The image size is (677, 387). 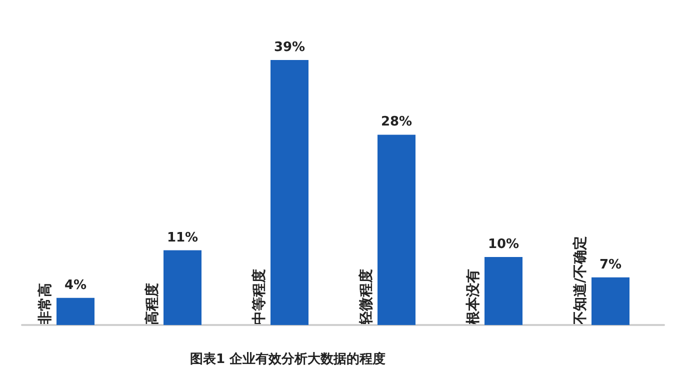 What do you see at coordinates (182, 238) in the screenshot?
I see `data-label: 11%` at bounding box center [182, 238].